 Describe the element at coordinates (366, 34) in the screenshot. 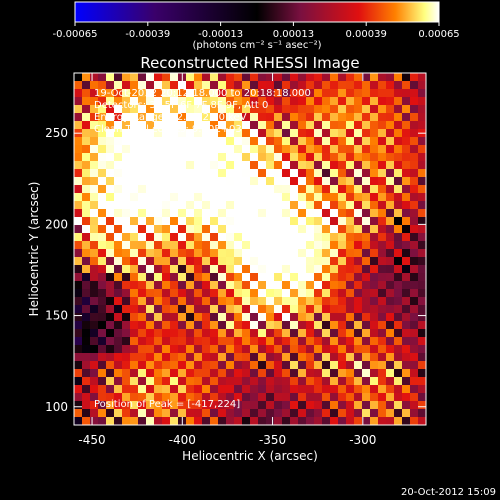

I see `colorbar-tick-label: 0.00039` at that location.